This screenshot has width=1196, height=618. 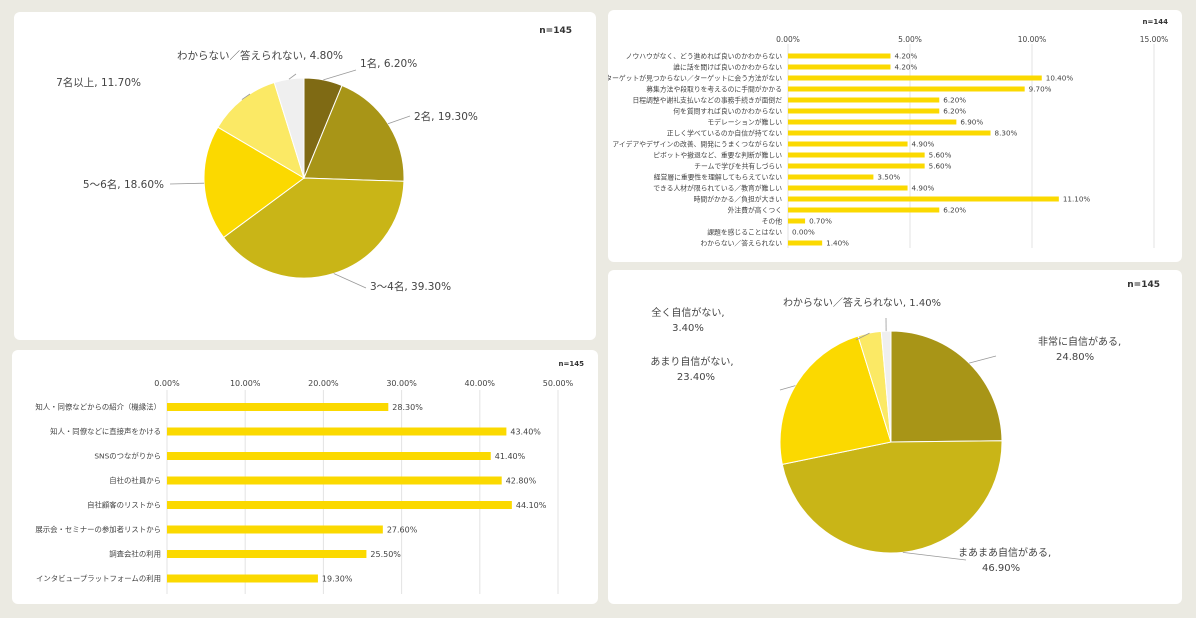 What do you see at coordinates (1060, 78) in the screenshot?
I see `bar-value-label: 10.40%` at bounding box center [1060, 78].